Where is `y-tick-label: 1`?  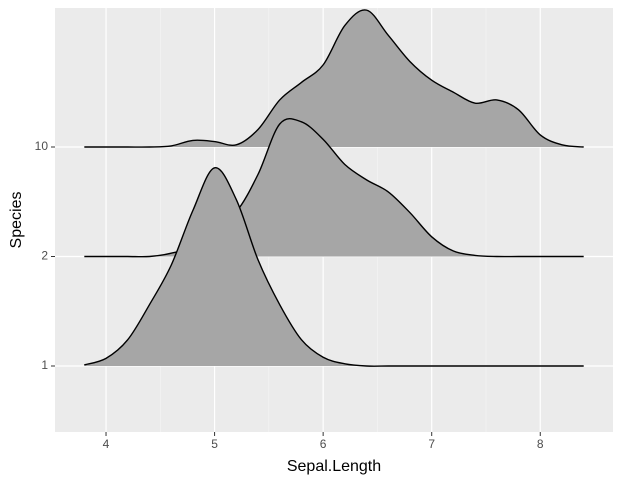 y-tick-label: 1 is located at coordinates (44, 365).